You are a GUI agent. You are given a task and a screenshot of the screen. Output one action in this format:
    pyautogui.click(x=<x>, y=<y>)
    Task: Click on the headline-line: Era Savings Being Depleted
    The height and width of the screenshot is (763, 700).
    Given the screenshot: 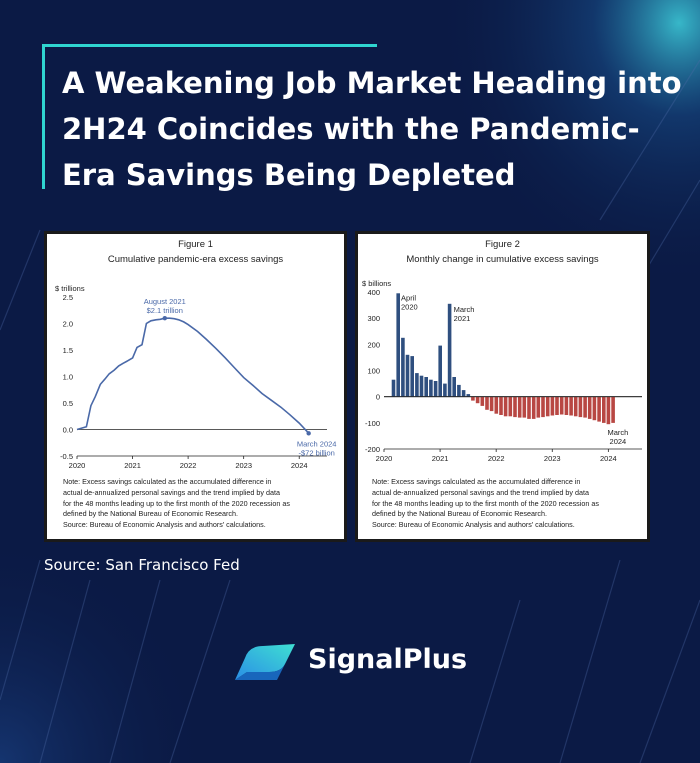 What is the action you would take?
    pyautogui.click(x=289, y=175)
    